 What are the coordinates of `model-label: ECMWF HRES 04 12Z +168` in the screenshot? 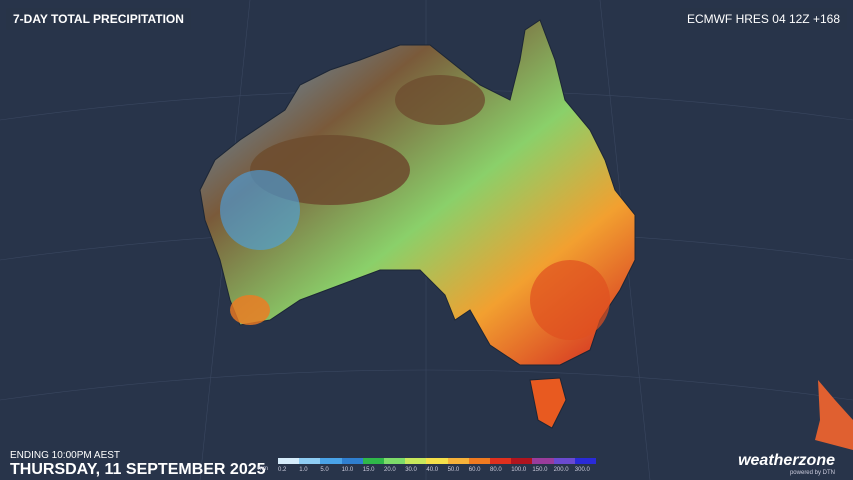 It's located at (763, 19).